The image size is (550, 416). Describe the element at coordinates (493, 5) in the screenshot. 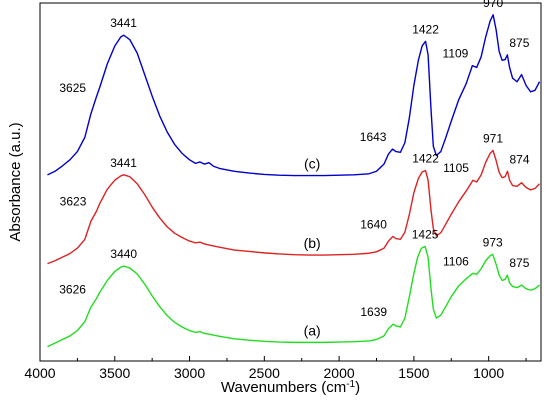

I see `peak-label: 970` at that location.